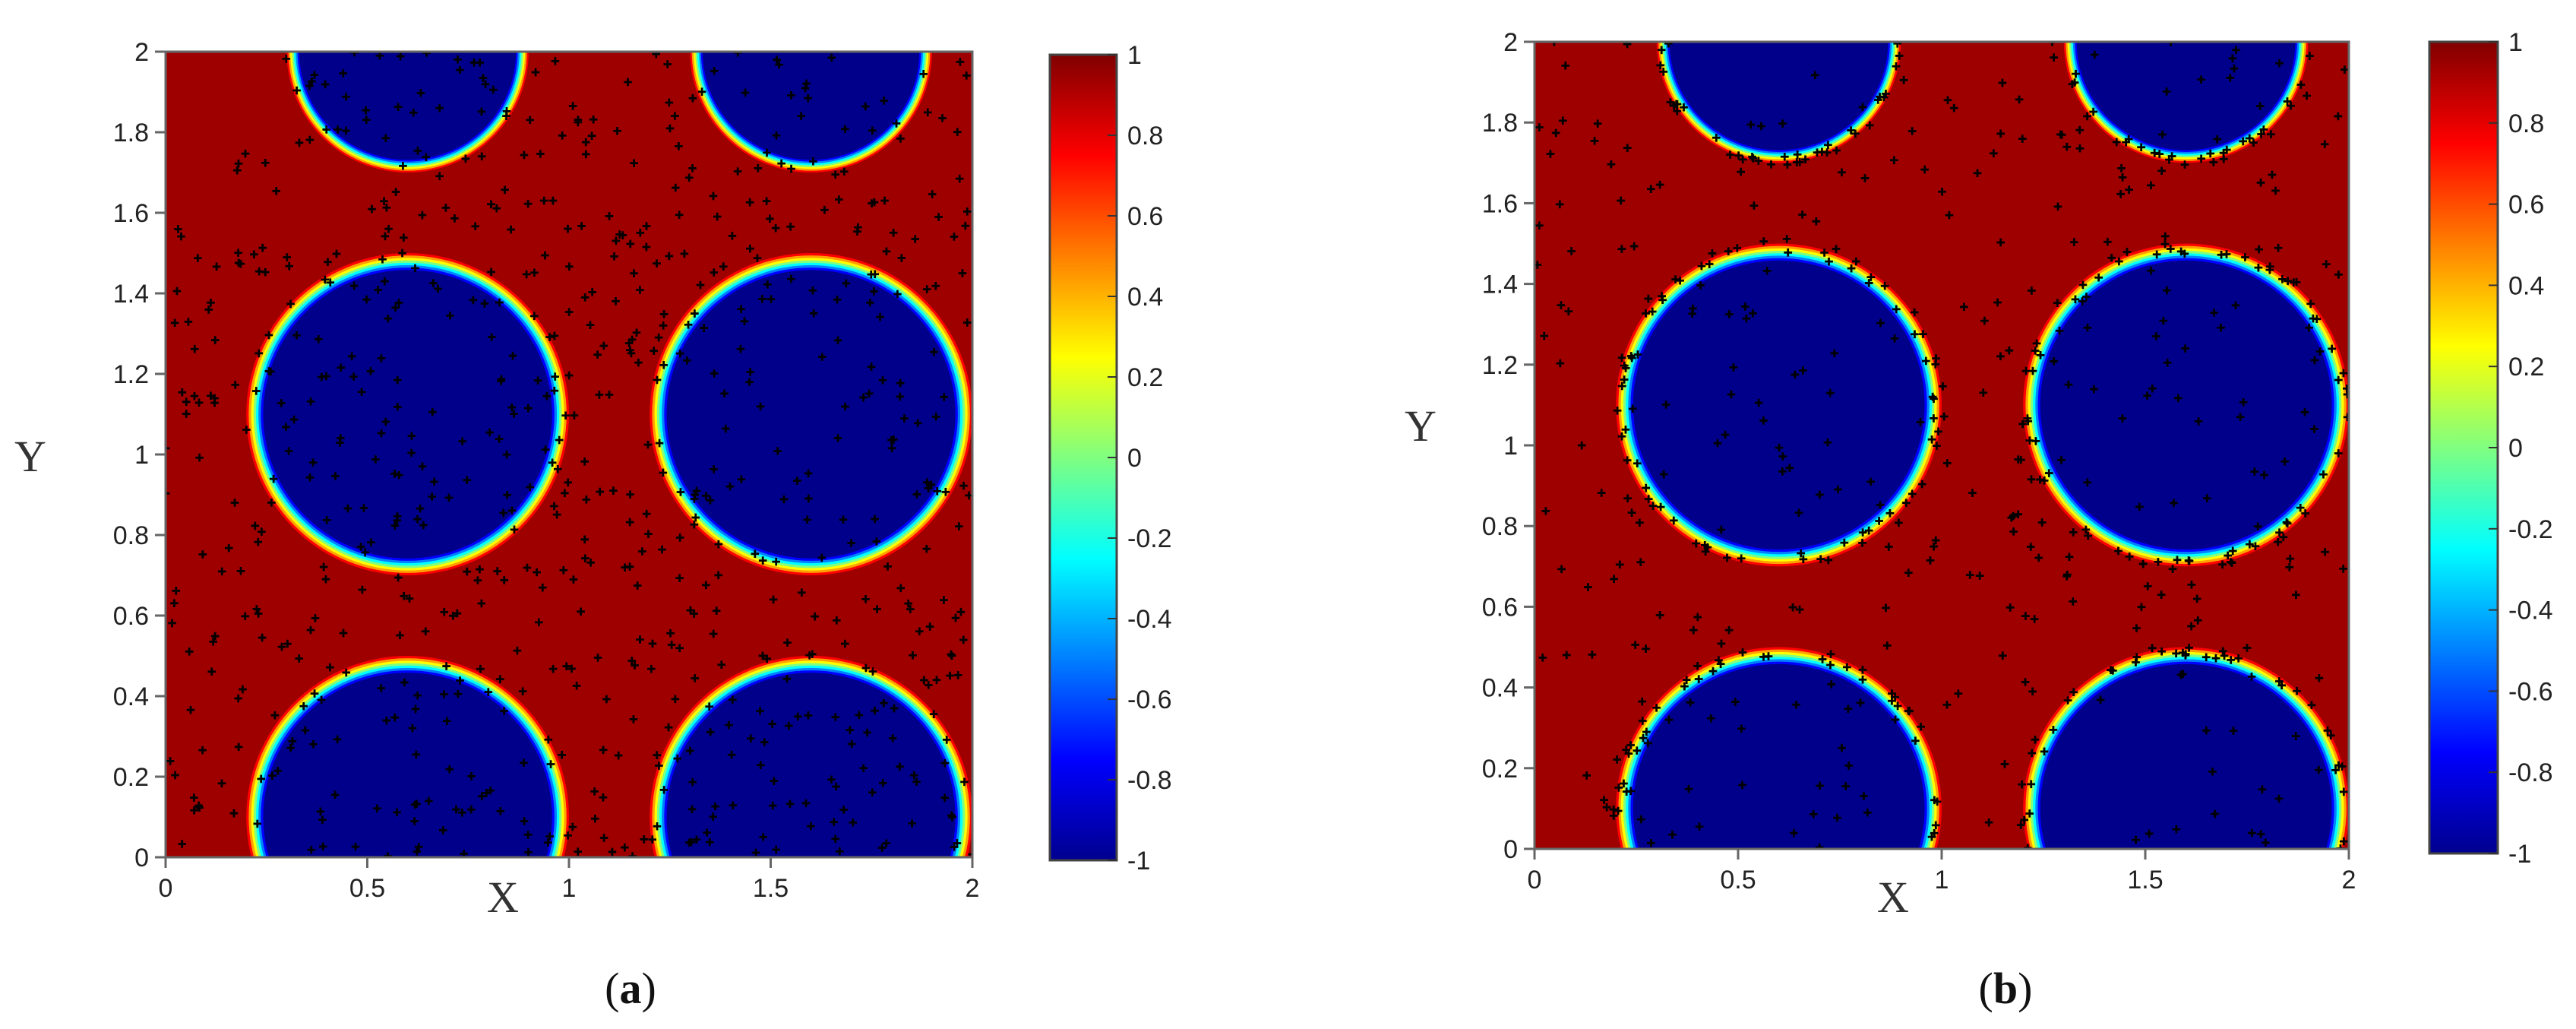  What do you see at coordinates (131, 374) in the screenshot?
I see `y-tick-label: 1.2` at bounding box center [131, 374].